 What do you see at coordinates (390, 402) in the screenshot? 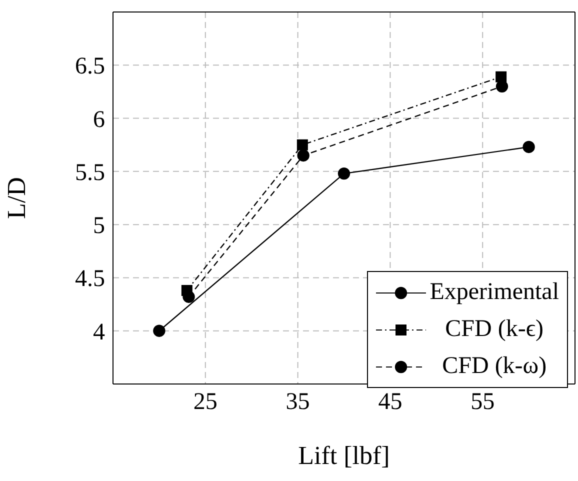
I see `x-tick-label: 45` at bounding box center [390, 402].